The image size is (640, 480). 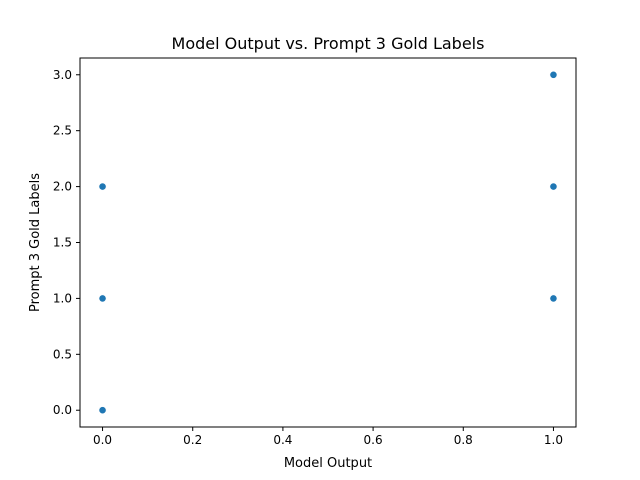 I want to click on y-tick-label: 2.0, so click(x=62, y=187).